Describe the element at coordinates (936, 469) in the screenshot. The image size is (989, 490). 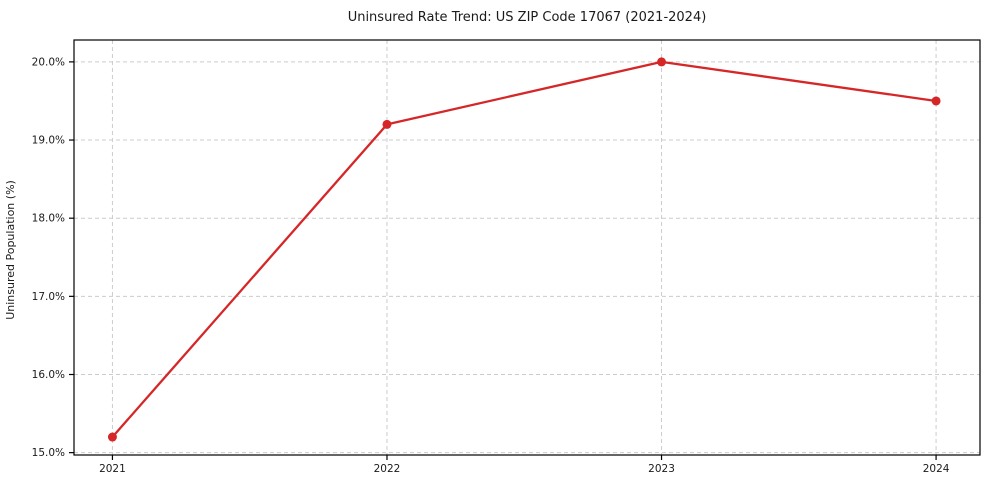
I see `x-tick-label: 2024` at that location.